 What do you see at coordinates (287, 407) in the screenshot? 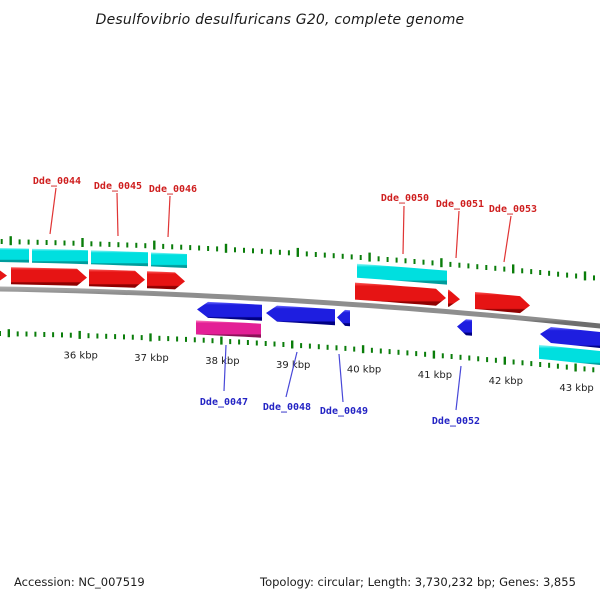
I see `gene-label-Dde_0048: Dde_0048` at bounding box center [287, 407].